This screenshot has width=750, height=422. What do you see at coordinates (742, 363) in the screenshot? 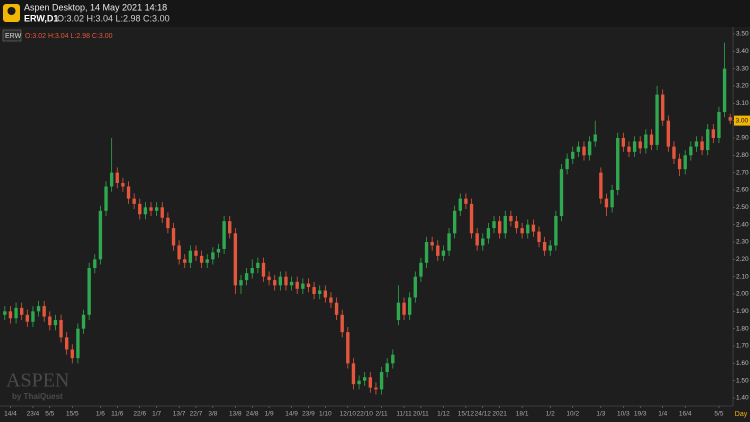
I see `y-tick-label: 1.60` at bounding box center [742, 363].